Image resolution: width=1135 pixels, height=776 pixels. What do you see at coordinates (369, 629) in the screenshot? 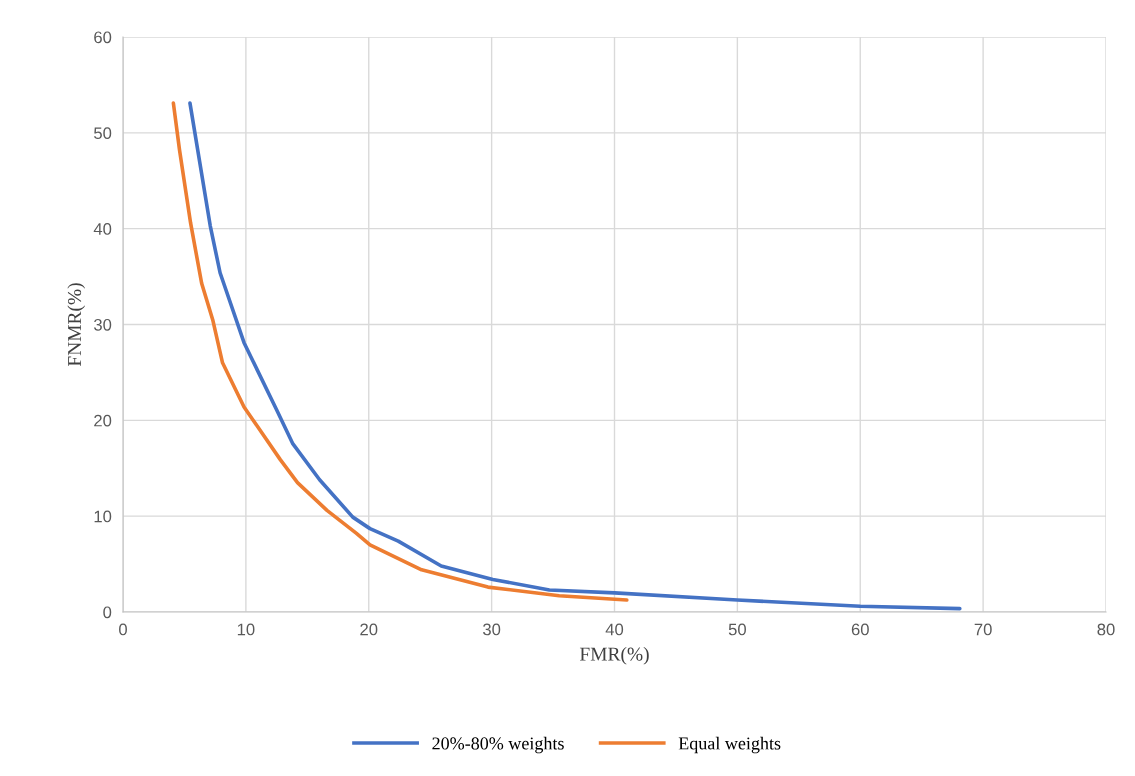
I see `x-tick-label: 20` at bounding box center [369, 629].